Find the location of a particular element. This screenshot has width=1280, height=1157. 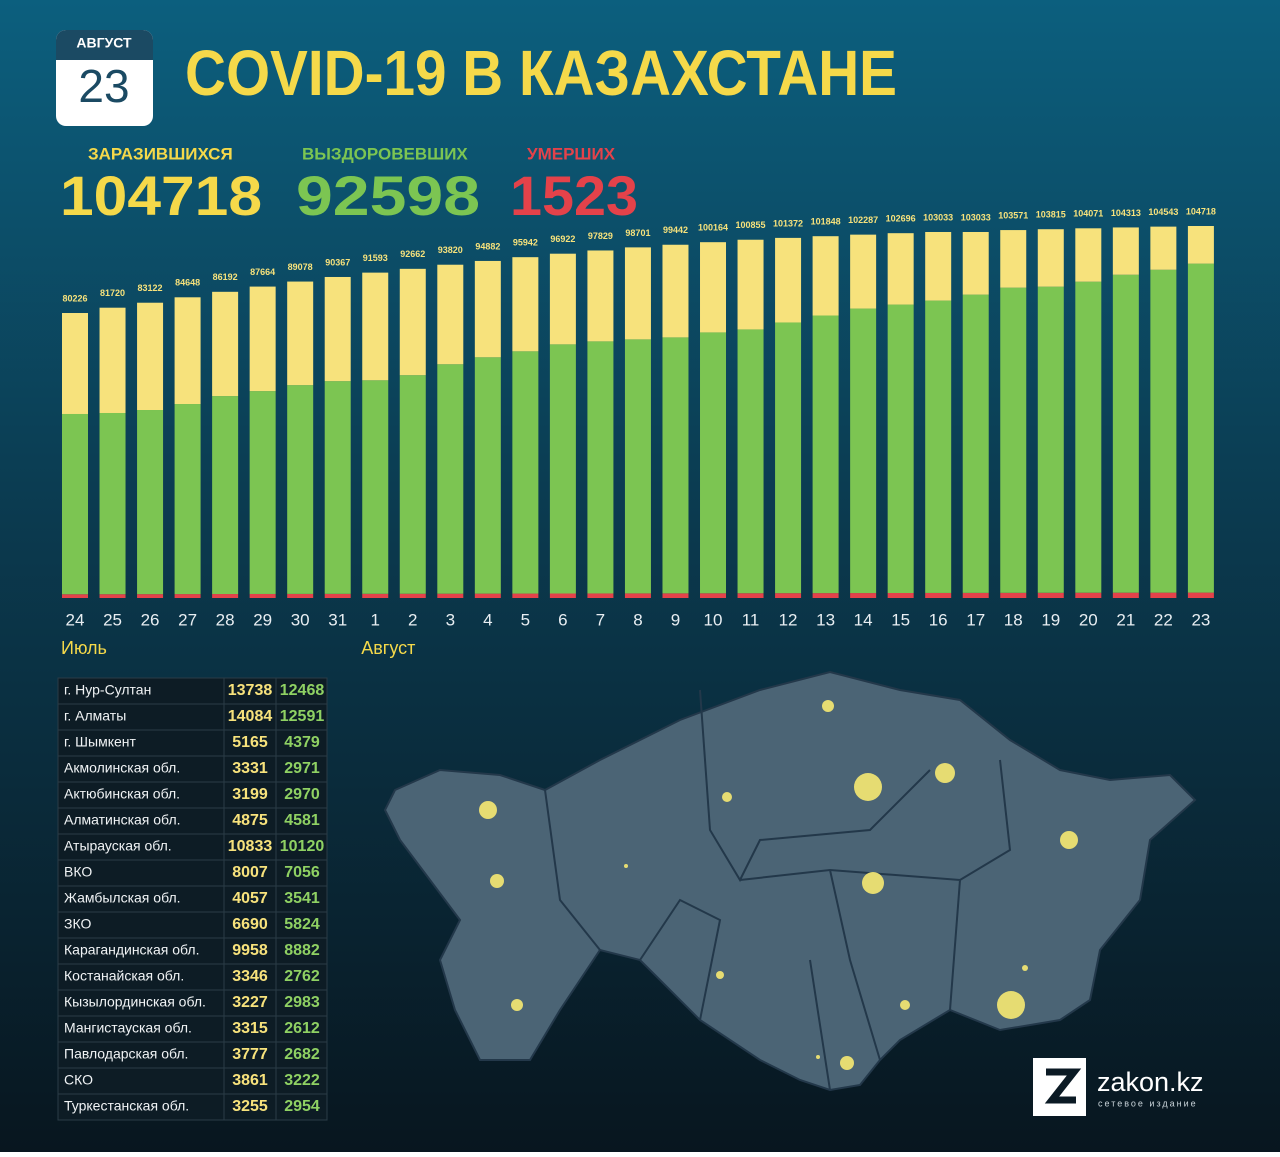

logo-tagline: сетевое издание is located at coordinates (1148, 1103).